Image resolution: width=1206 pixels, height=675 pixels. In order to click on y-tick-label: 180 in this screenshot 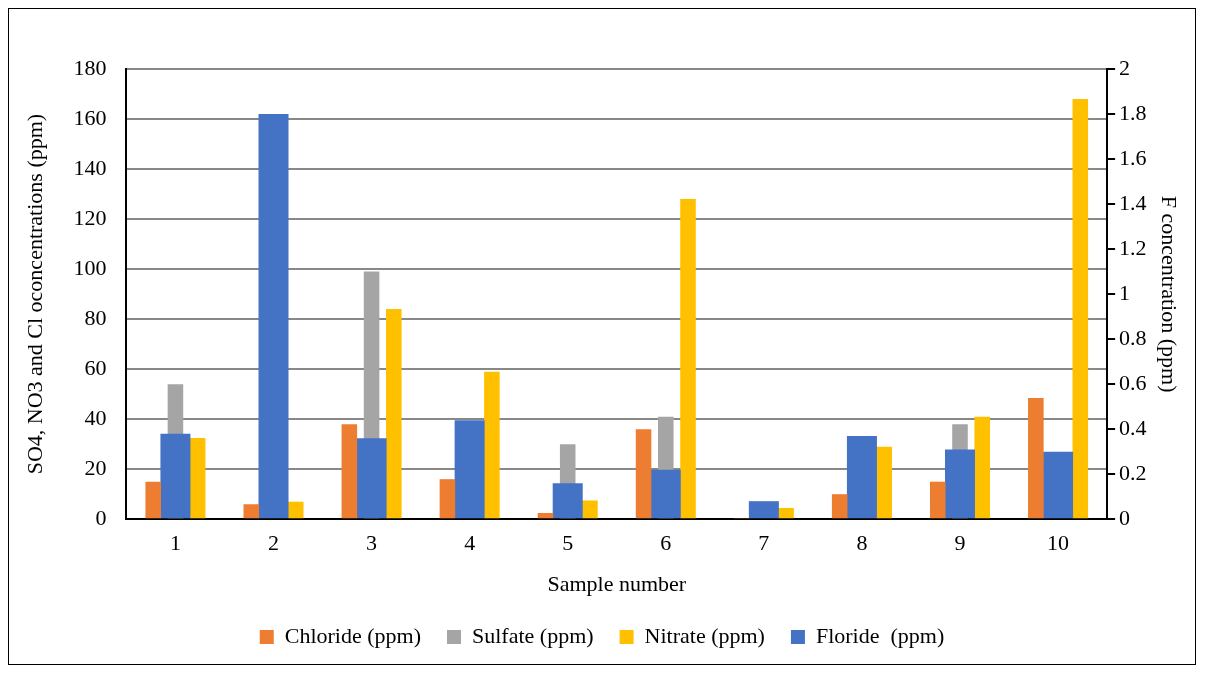, I will do `click(90, 67)`.